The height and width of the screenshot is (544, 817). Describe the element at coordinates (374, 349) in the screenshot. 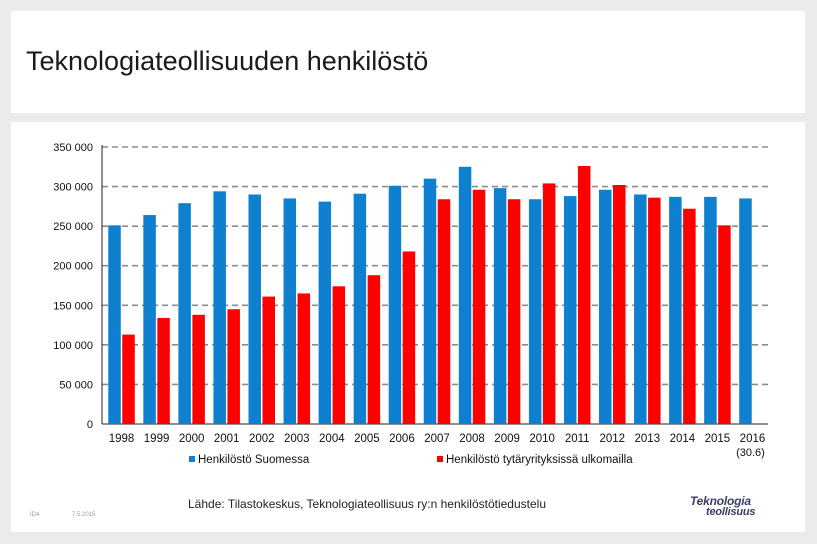

I see `bar-ulkomailla-2005` at that location.